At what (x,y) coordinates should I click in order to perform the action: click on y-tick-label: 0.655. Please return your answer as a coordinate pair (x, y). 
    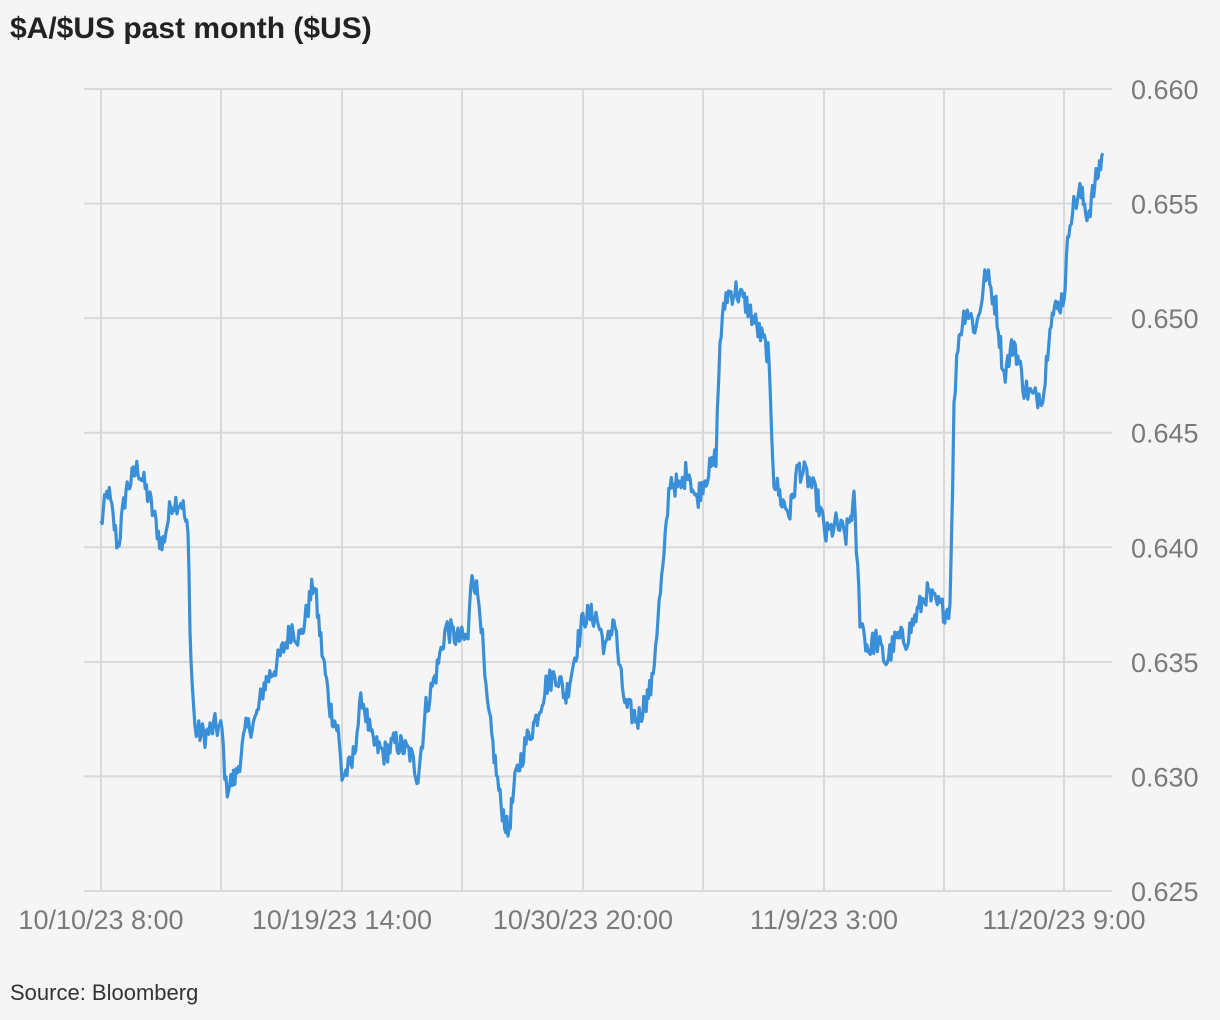
    Looking at the image, I should click on (1165, 205).